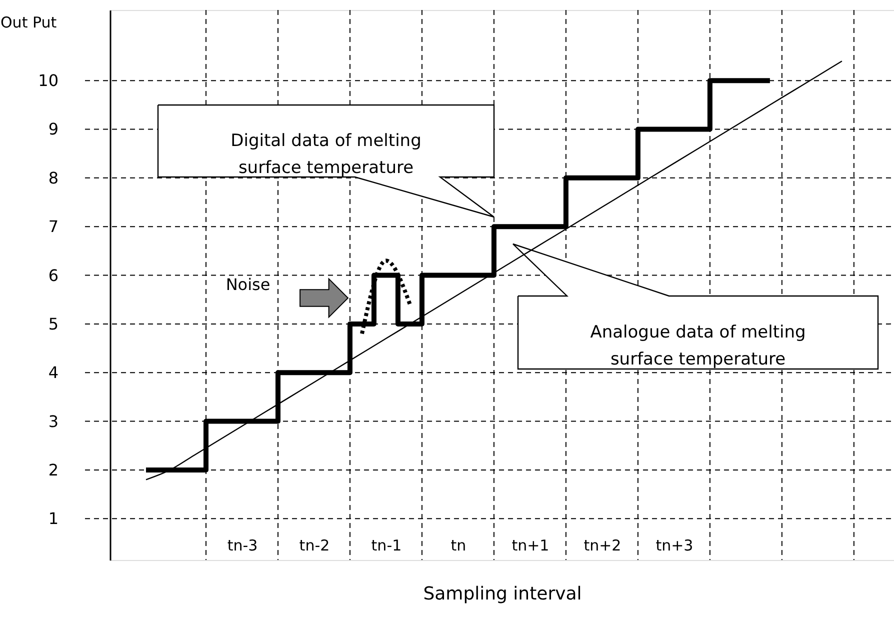  I want to click on x-axis-title: Sampling interval, so click(502, 594).